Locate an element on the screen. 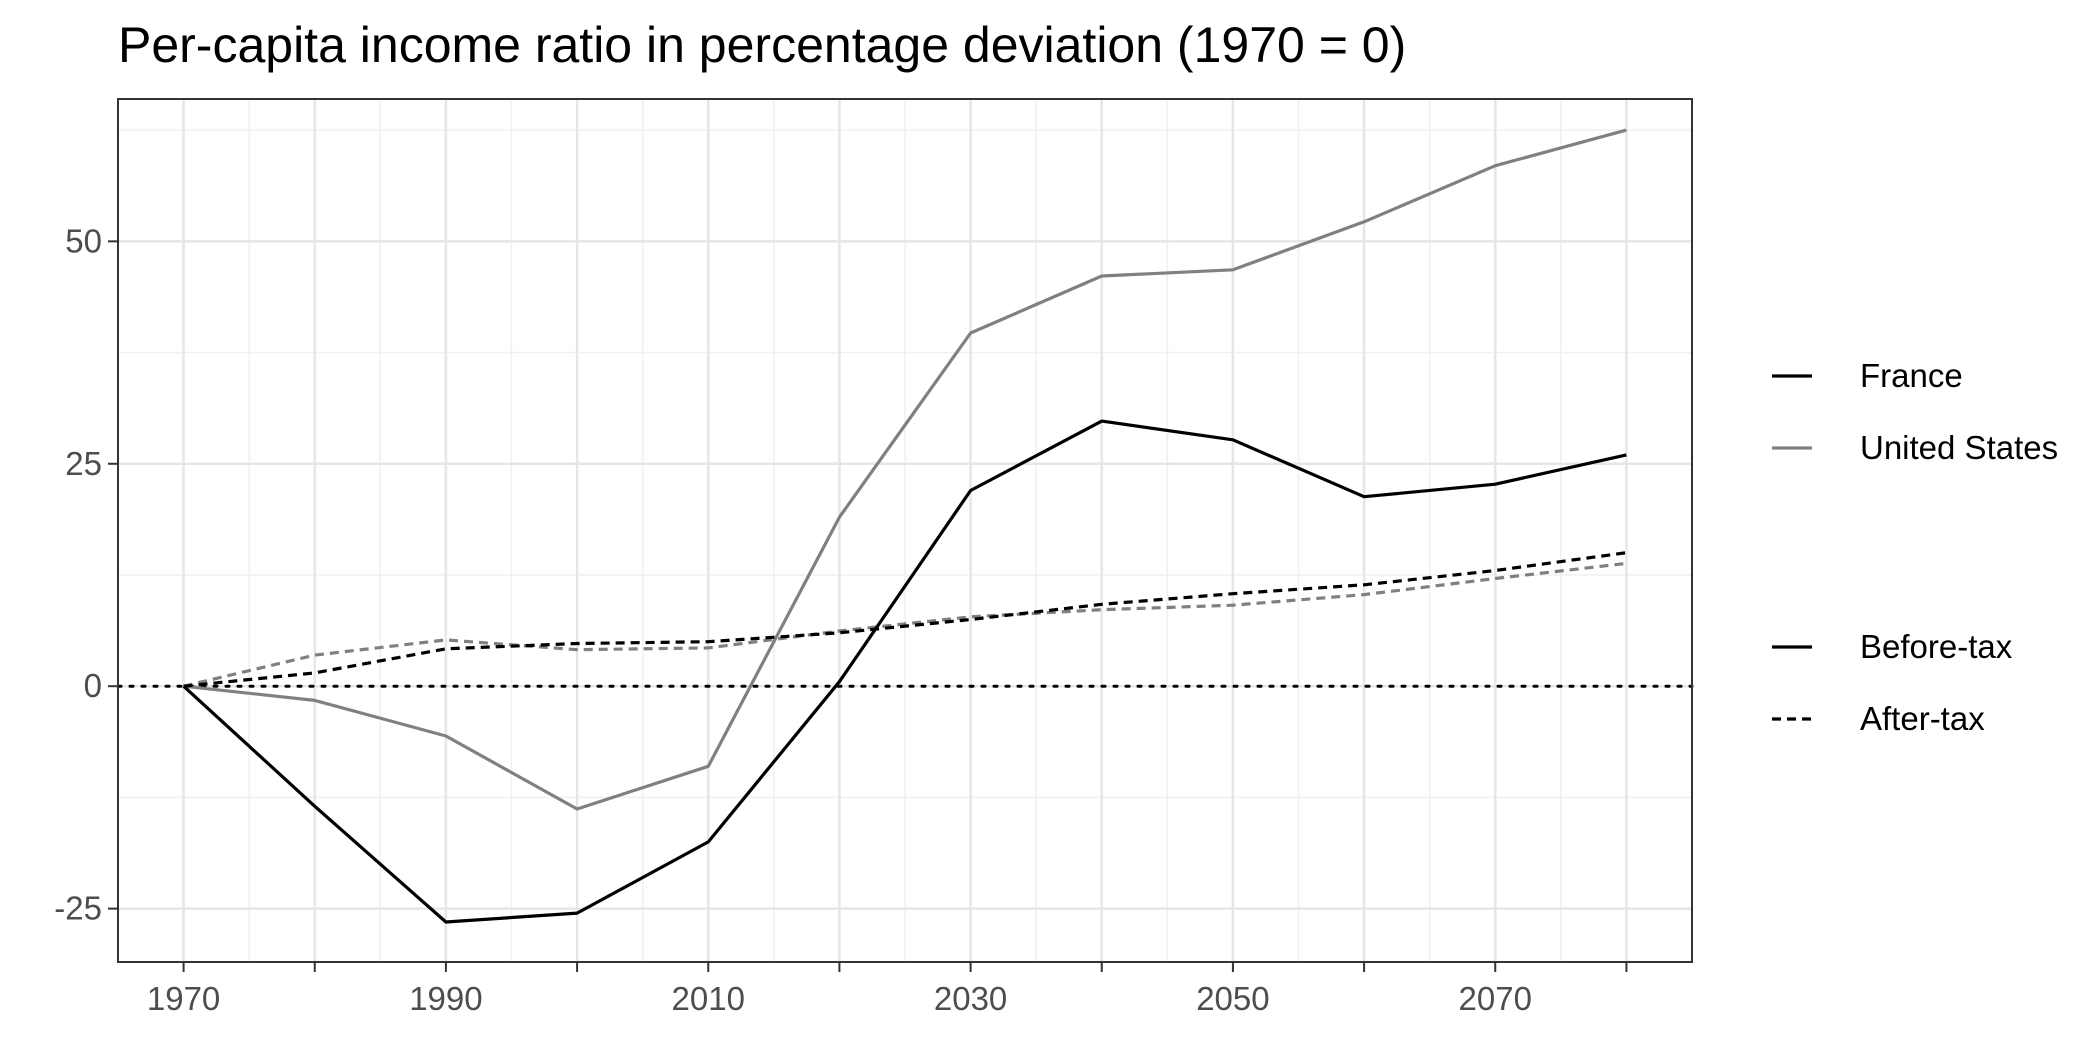 The height and width of the screenshot is (1055, 2100). series-line-france-after-tax is located at coordinates (905, 619).